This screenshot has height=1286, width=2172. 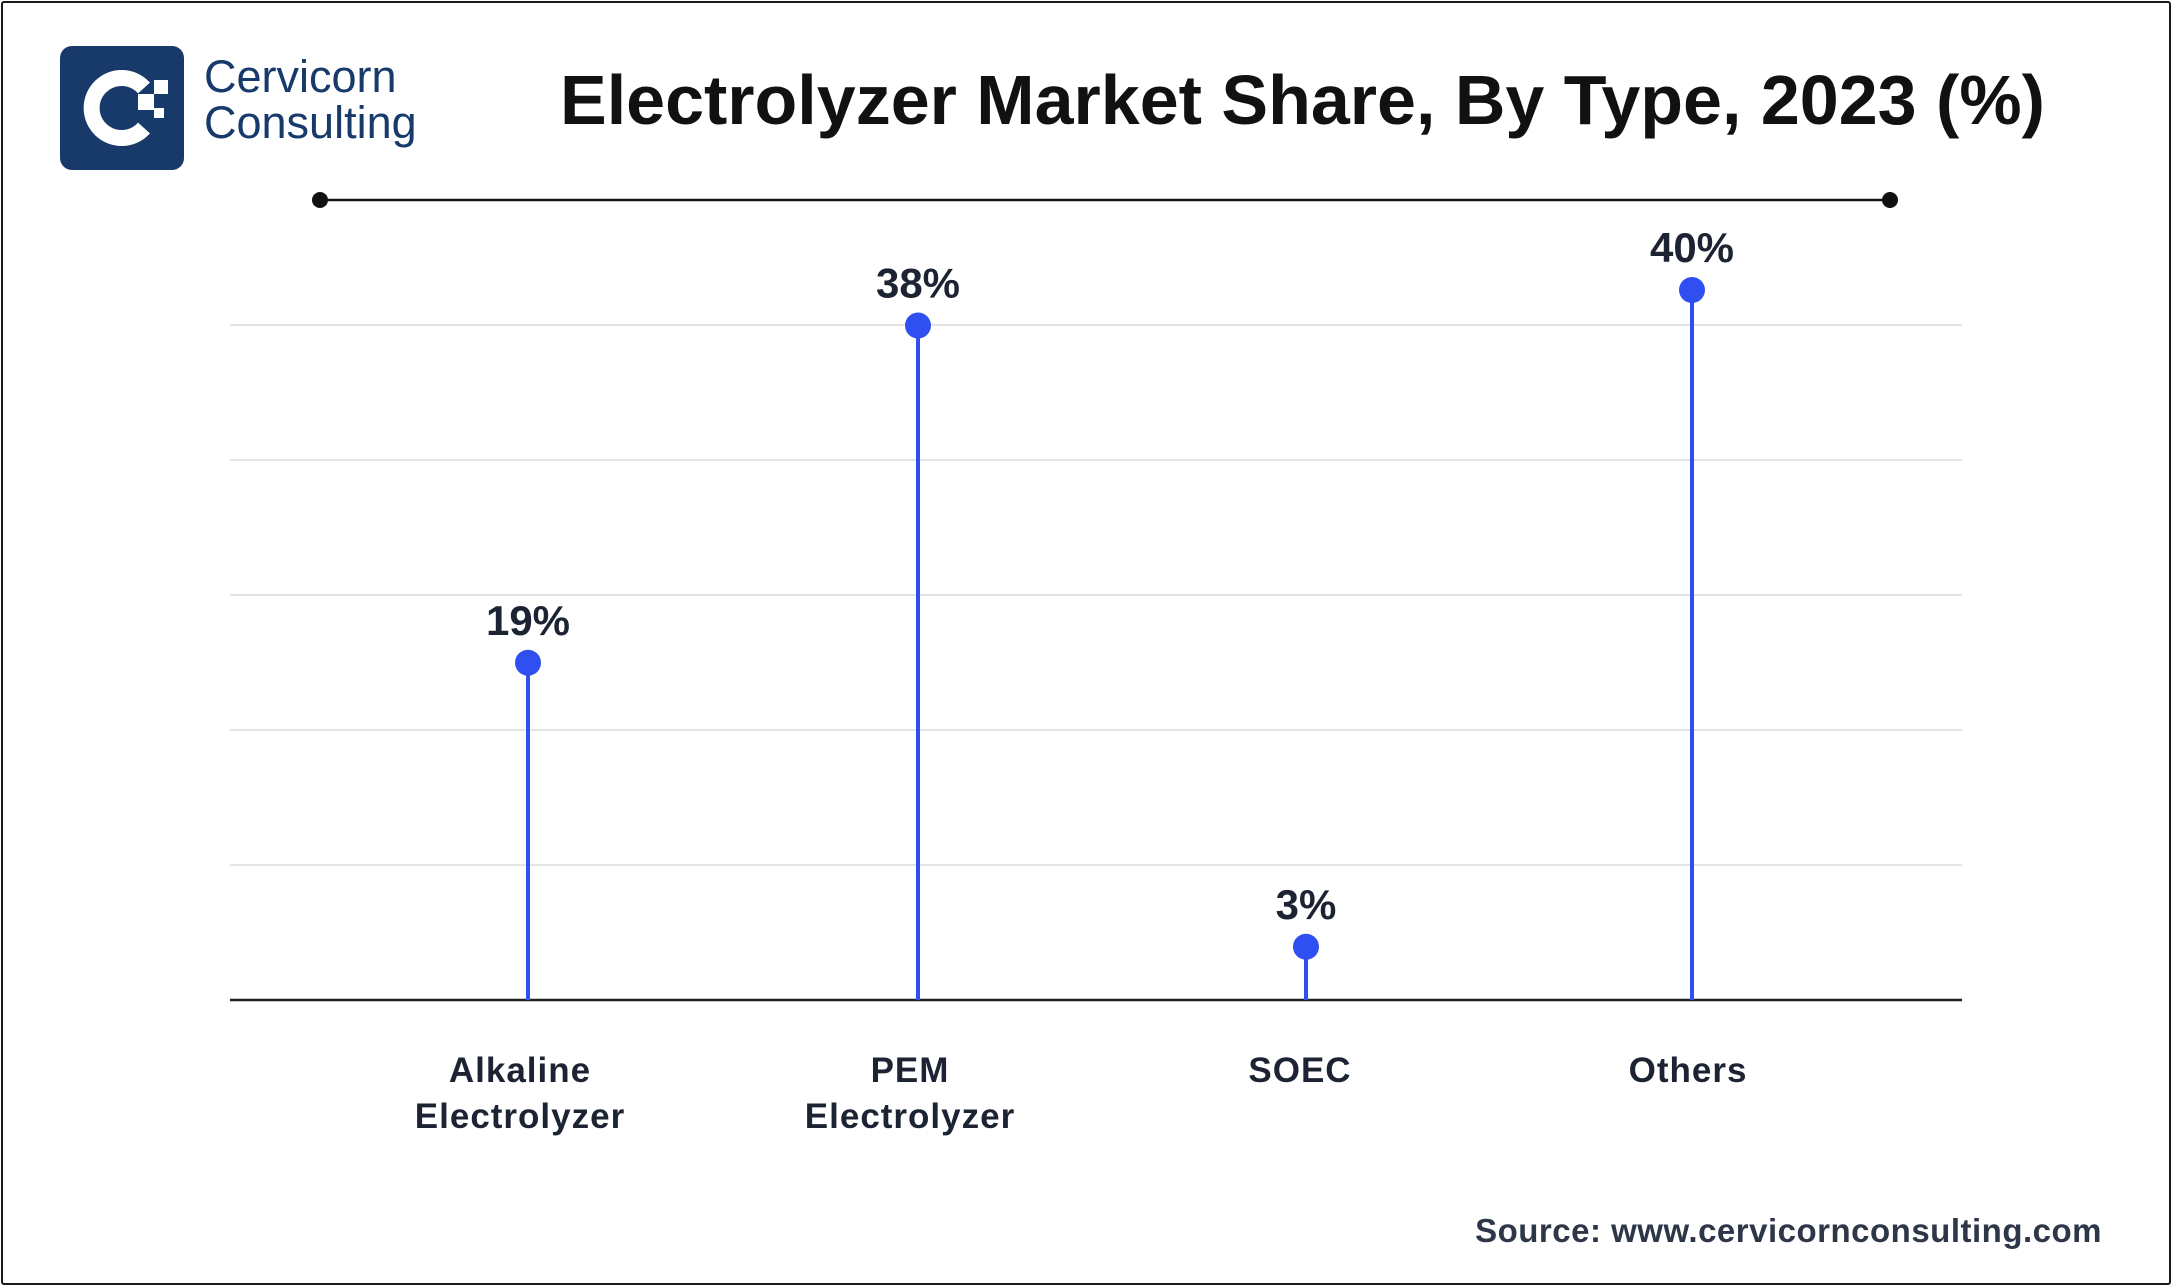 I want to click on title-divider, so click(x=1105, y=200).